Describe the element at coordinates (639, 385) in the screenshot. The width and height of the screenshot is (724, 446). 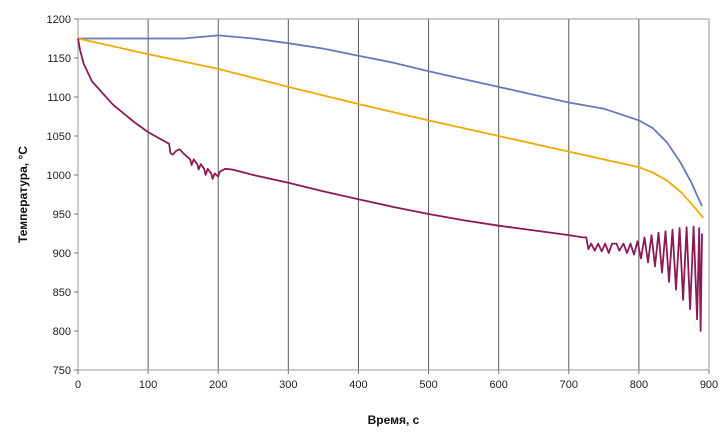
I see `x-tick-label: 800` at that location.